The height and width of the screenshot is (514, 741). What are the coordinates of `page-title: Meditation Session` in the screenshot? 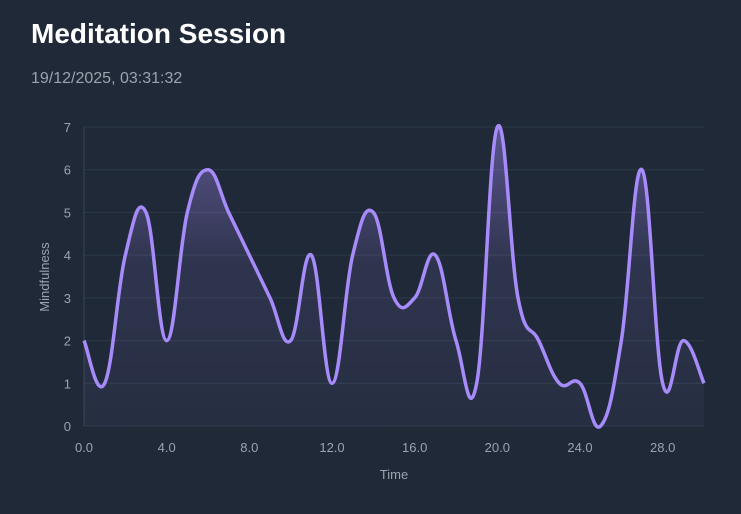 It's located at (159, 33).